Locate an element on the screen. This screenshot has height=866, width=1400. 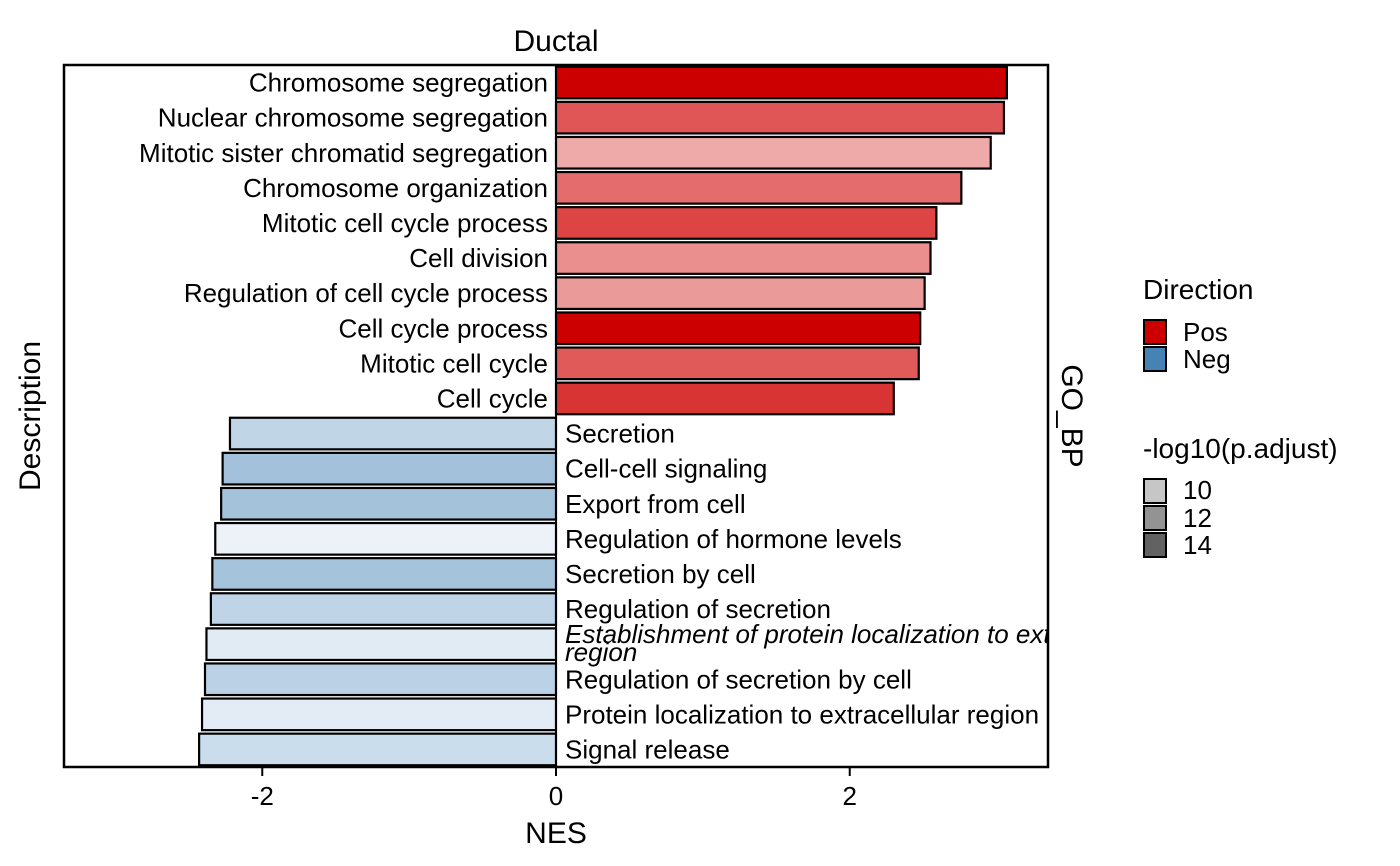
bar-label-export-from-cell: Export from cell is located at coordinates (655, 504).